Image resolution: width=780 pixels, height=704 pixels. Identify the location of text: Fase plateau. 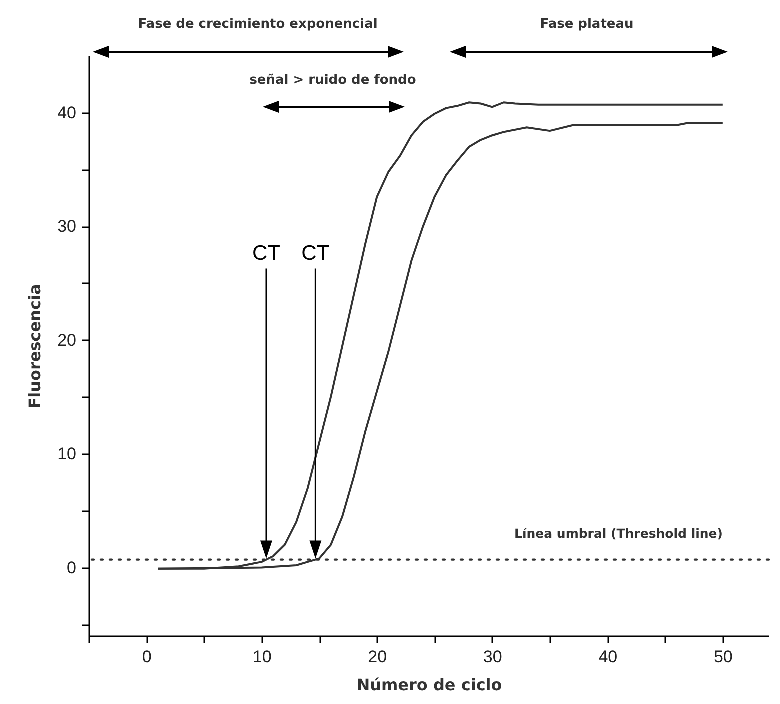
(587, 24).